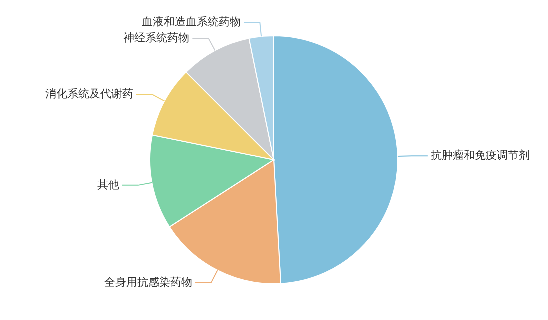 The width and height of the screenshot is (548, 320). What do you see at coordinates (157, 37) in the screenshot?
I see `slice-label: 神经系统药物` at bounding box center [157, 37].